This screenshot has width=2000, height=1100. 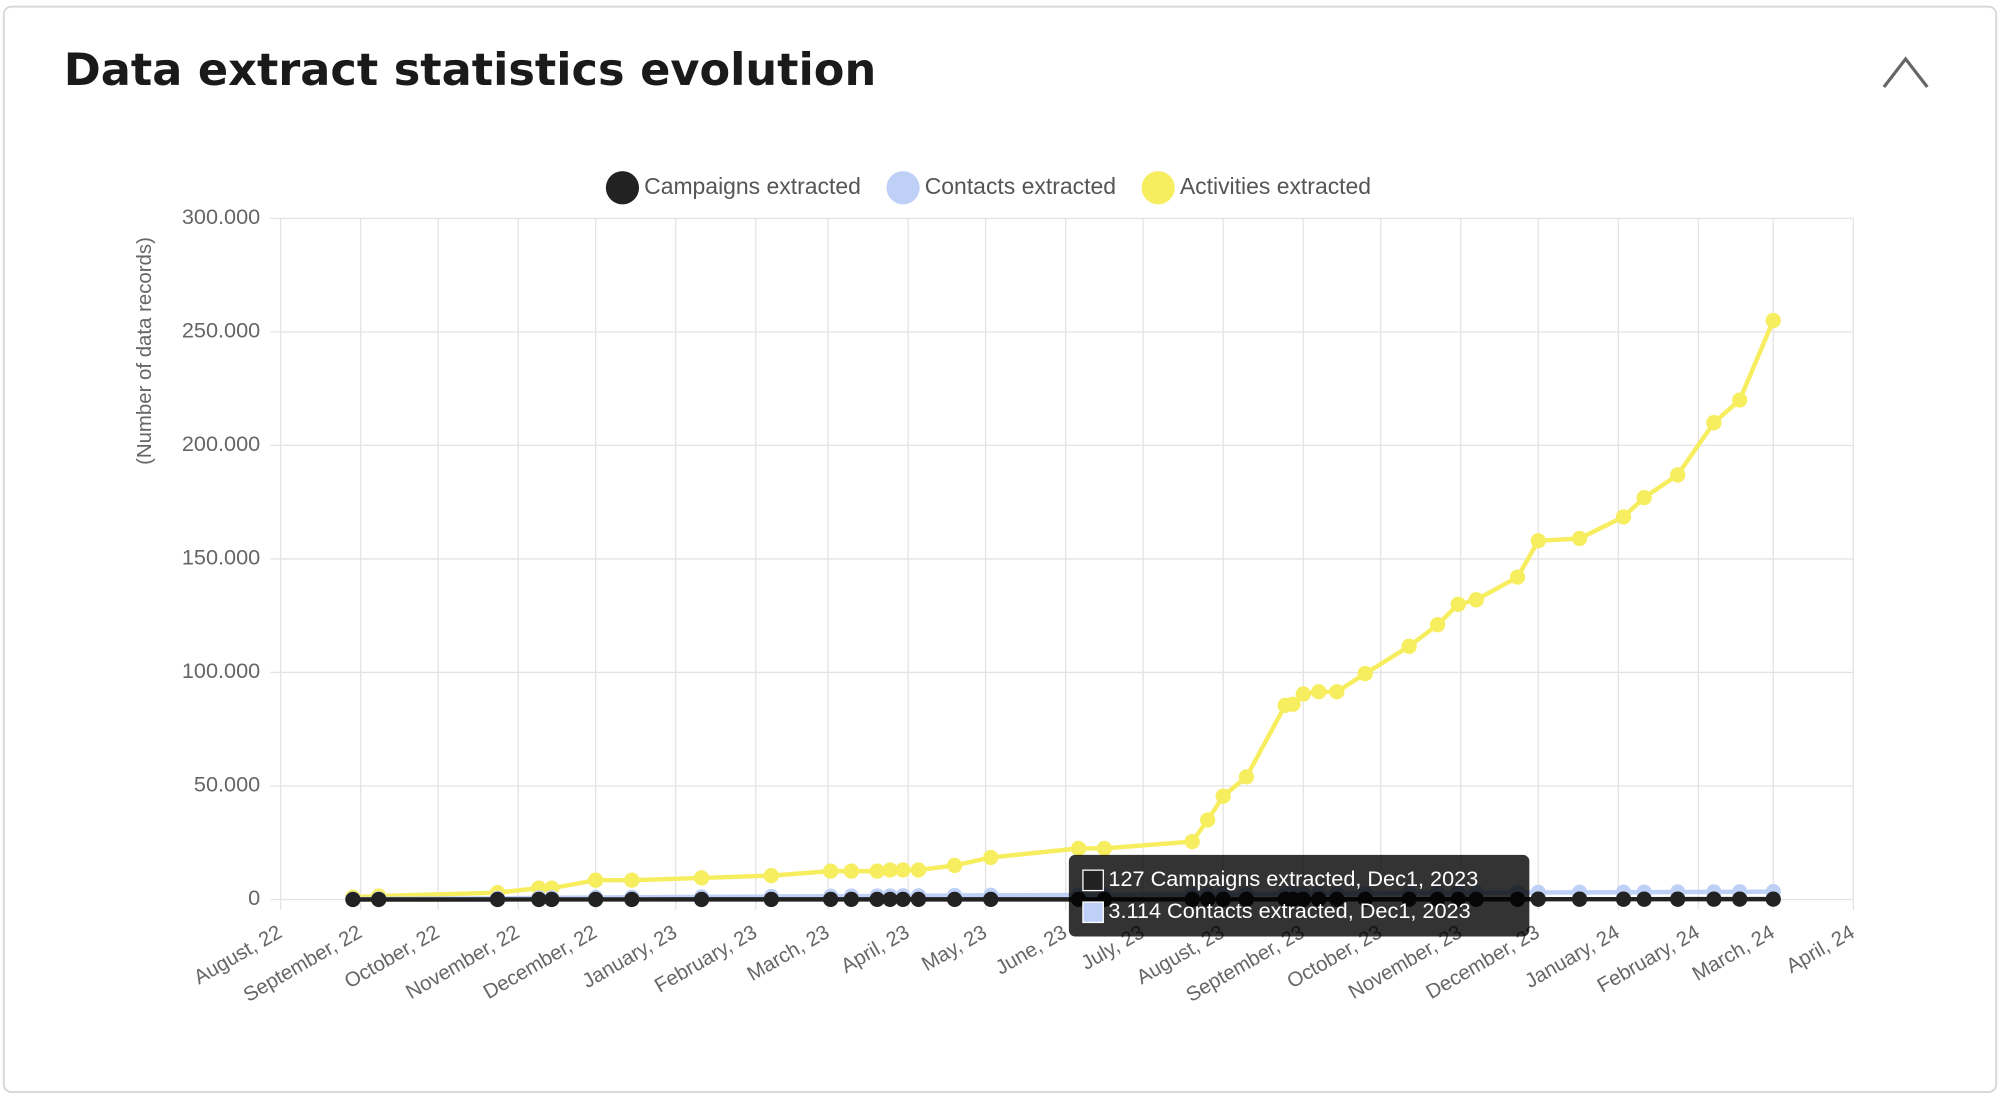 I want to click on y-tick-label: 250.000, so click(x=221, y=330).